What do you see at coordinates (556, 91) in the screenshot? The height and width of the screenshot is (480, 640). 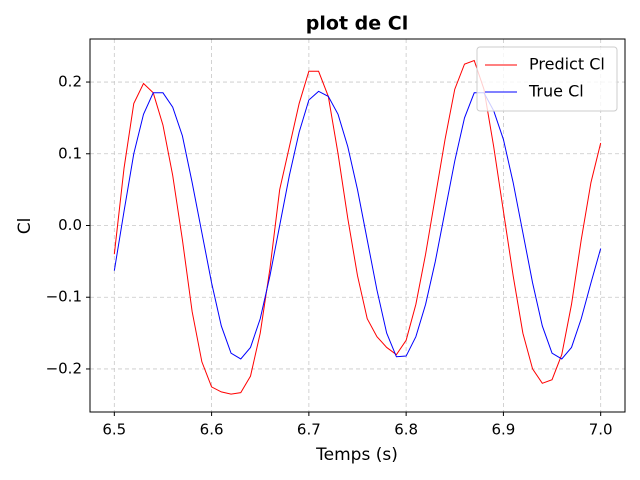 I see `legend-label: True Cl` at bounding box center [556, 91].